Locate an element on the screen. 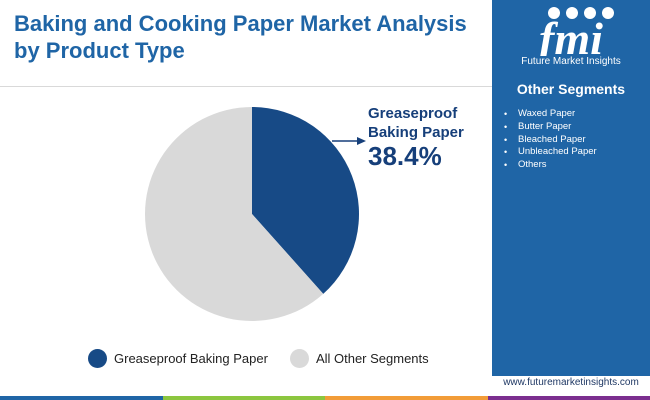 This screenshot has width=650, height=400. segment-item: Unbleached Paper is located at coordinates (550, 152).